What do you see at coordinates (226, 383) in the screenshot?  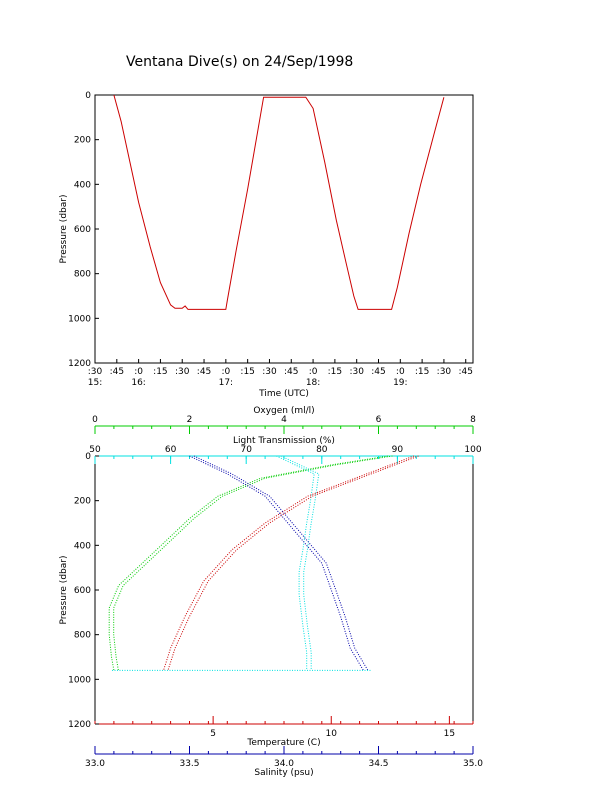 I see `top-x-hour-label: 17:` at bounding box center [226, 383].